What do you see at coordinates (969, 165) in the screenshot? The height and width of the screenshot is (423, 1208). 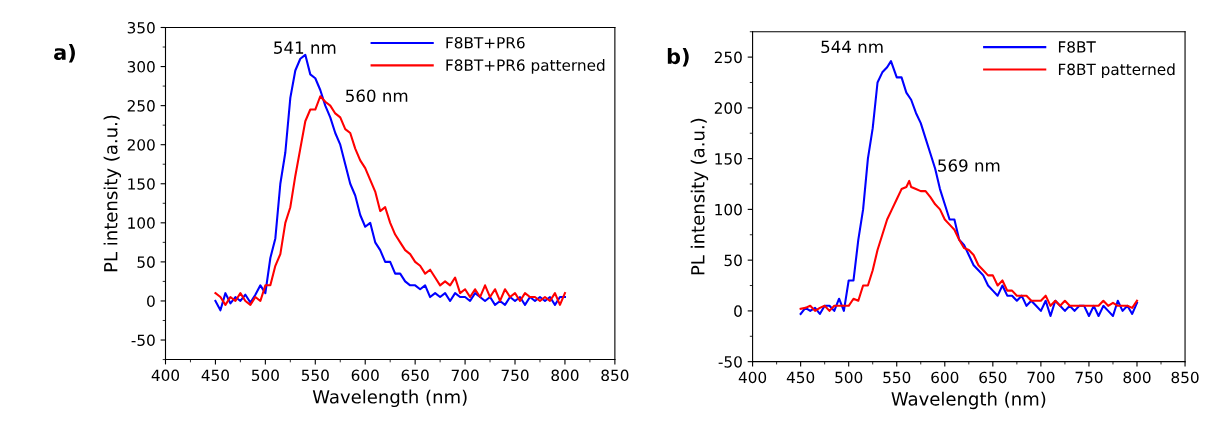 I see `annotation: 569 nm` at bounding box center [969, 165].